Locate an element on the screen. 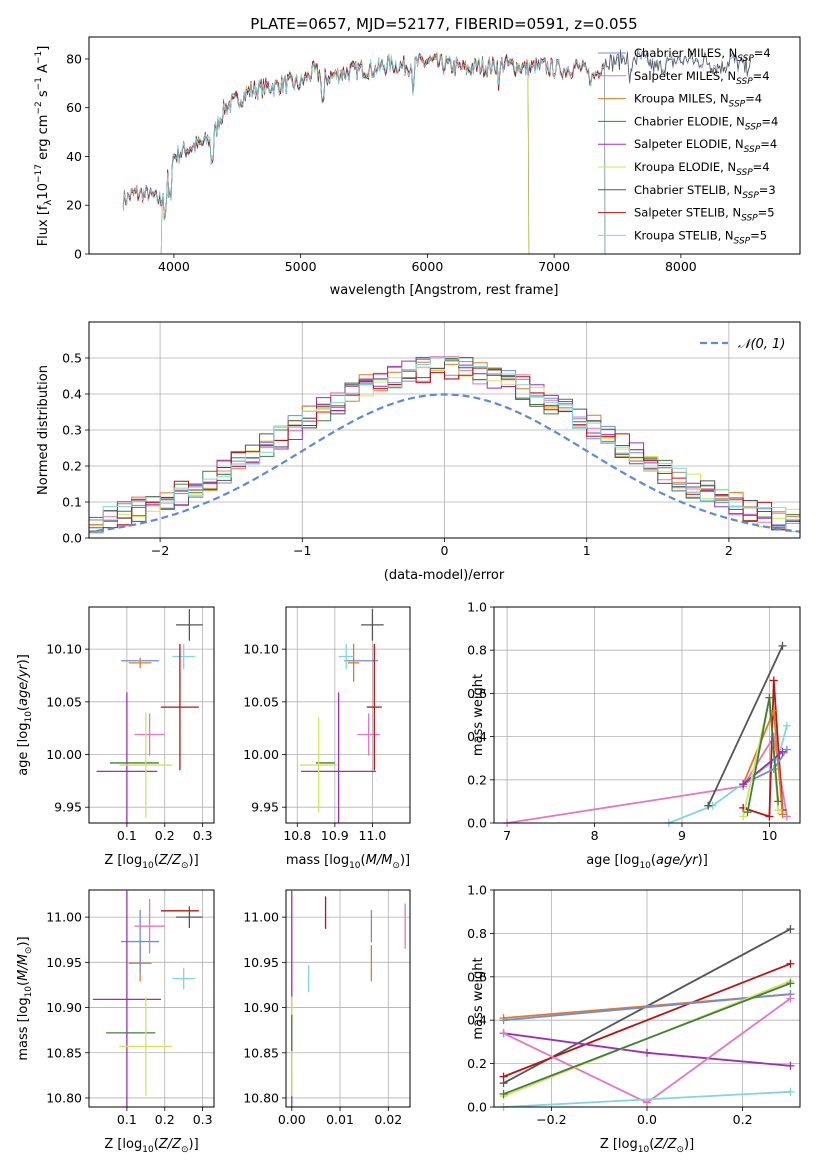  legend-label: Kroupa ELODIE, N is located at coordinates (685, 167).